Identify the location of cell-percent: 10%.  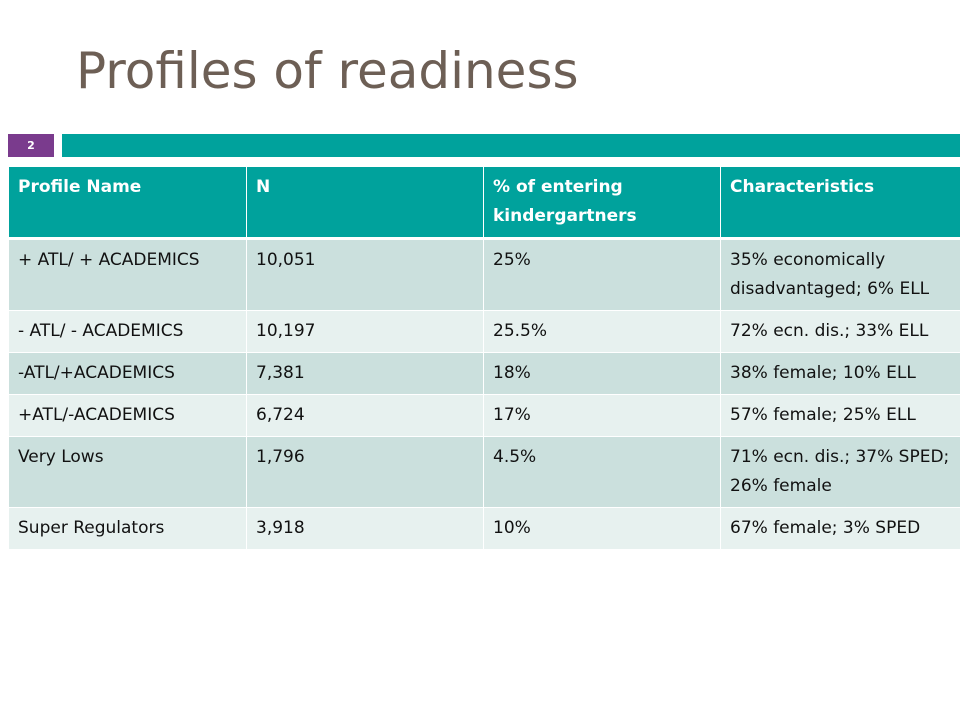
(602, 528).